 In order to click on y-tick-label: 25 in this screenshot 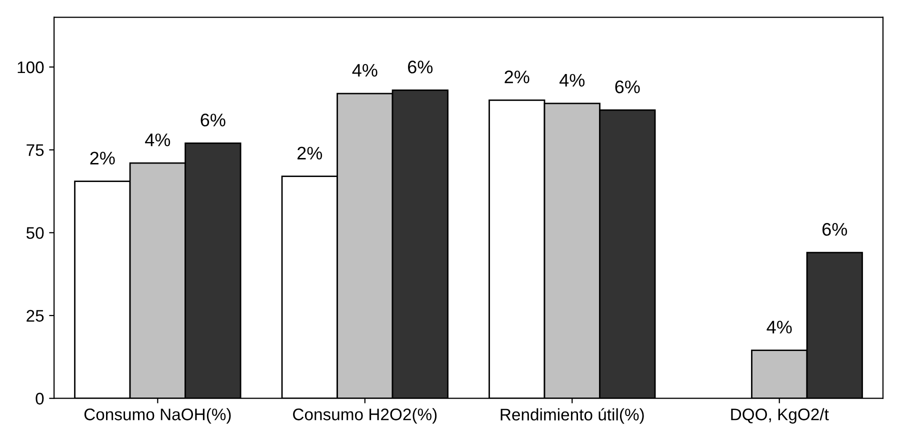, I will do `click(35, 316)`.